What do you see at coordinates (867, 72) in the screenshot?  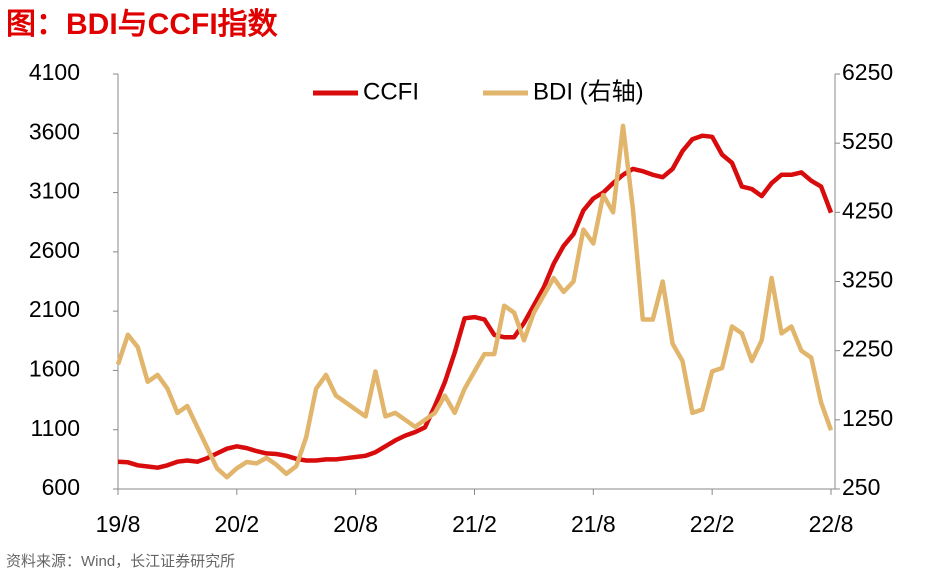 I see `y2-tick-label: 6250` at bounding box center [867, 72].